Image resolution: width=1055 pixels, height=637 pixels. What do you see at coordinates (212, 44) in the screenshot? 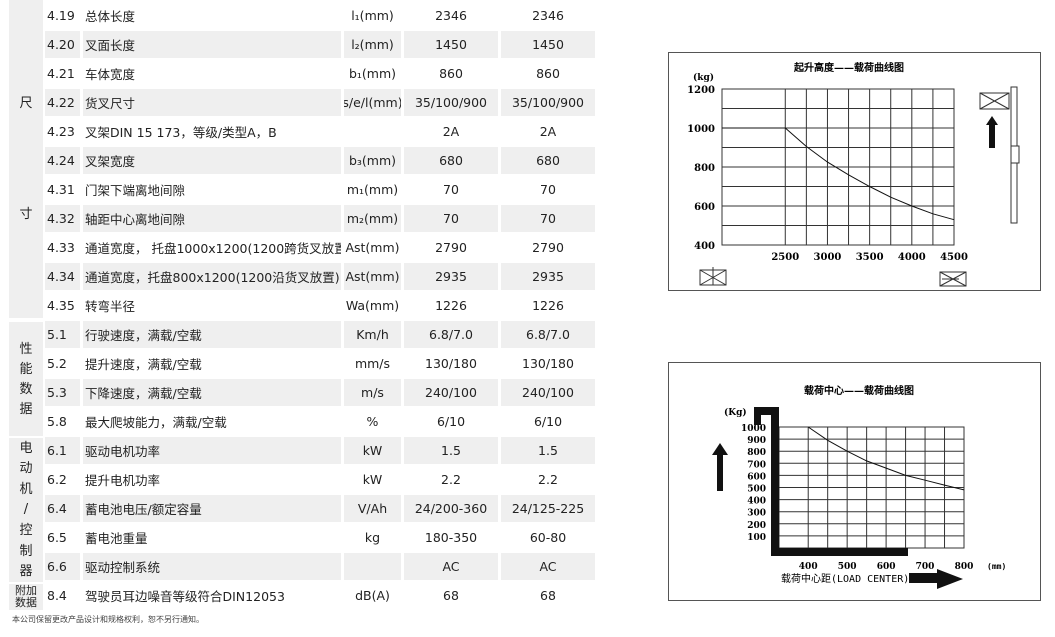
I see `cell-desc: 叉面长度` at bounding box center [212, 44].